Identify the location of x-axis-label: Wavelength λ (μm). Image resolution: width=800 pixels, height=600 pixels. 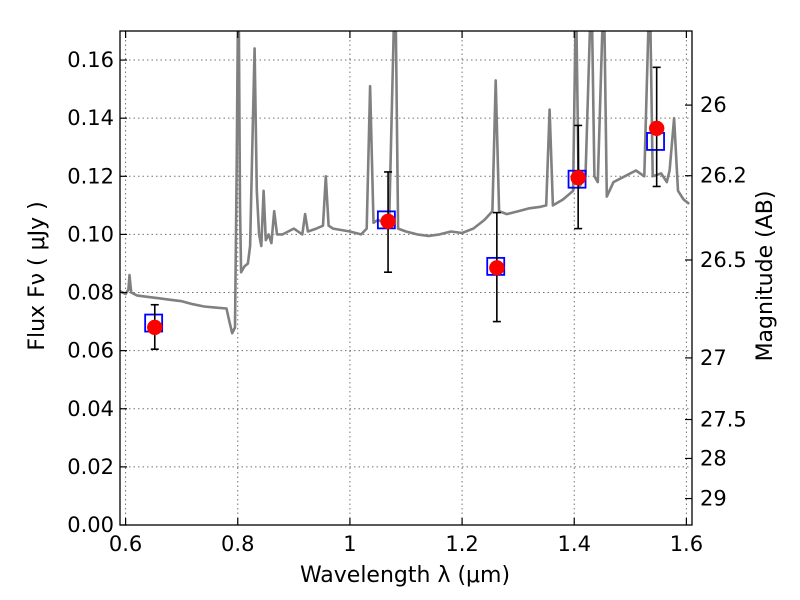
(405, 575).